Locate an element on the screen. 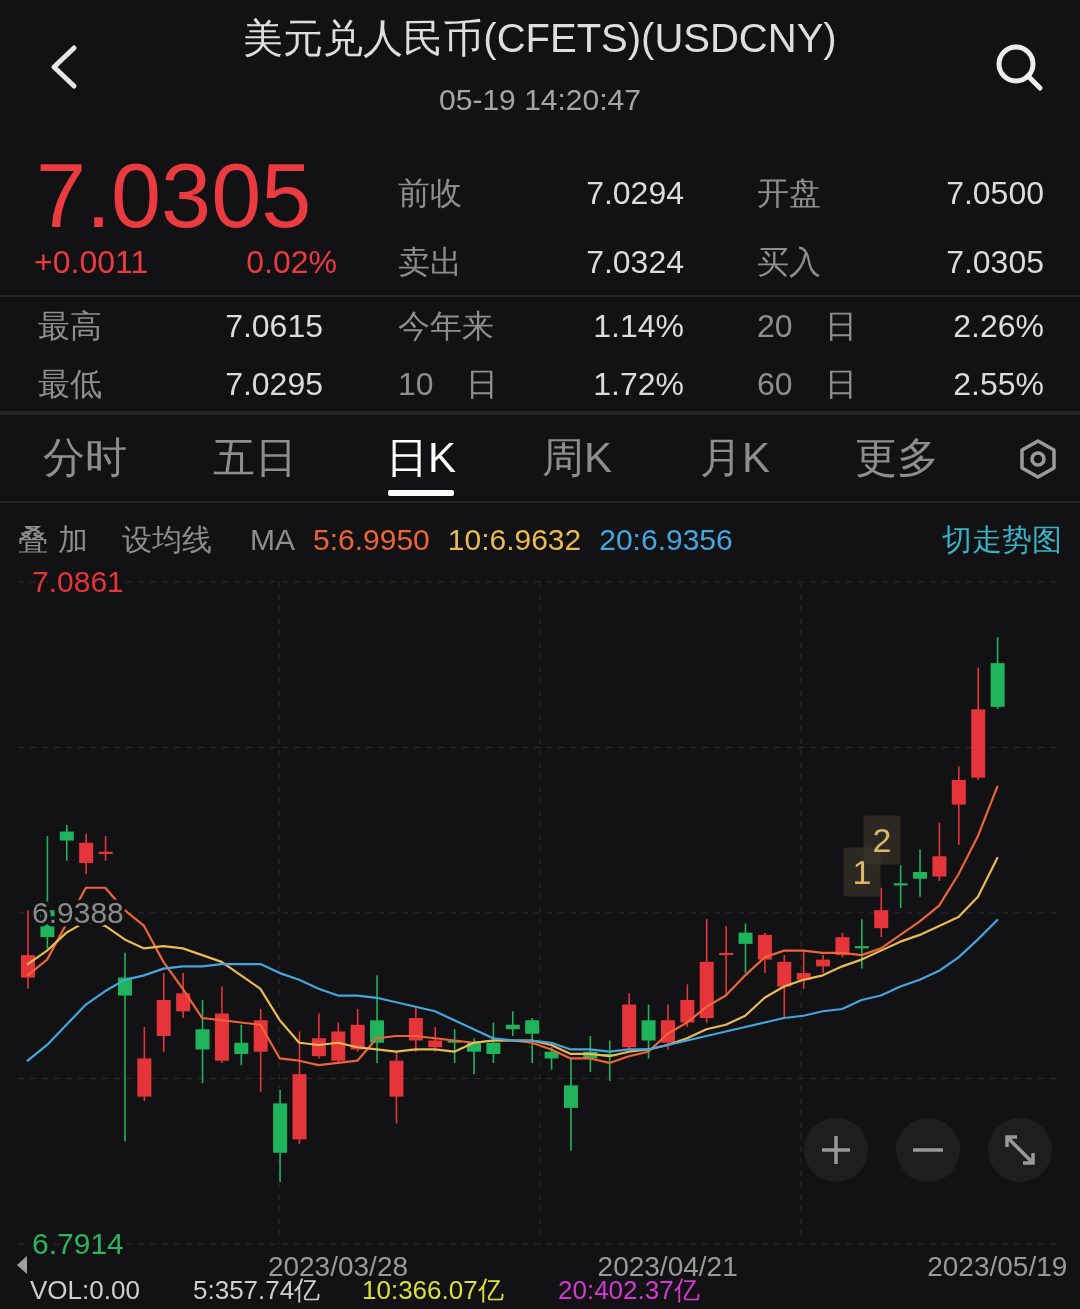 The width and height of the screenshot is (1080, 1309). text: 更多 is located at coordinates (897, 457).